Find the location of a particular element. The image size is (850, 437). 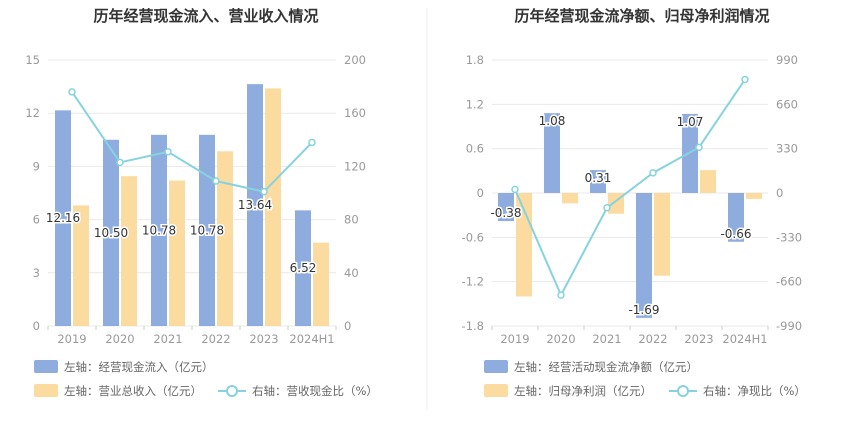

legend-swatch is located at coordinates (496, 366).